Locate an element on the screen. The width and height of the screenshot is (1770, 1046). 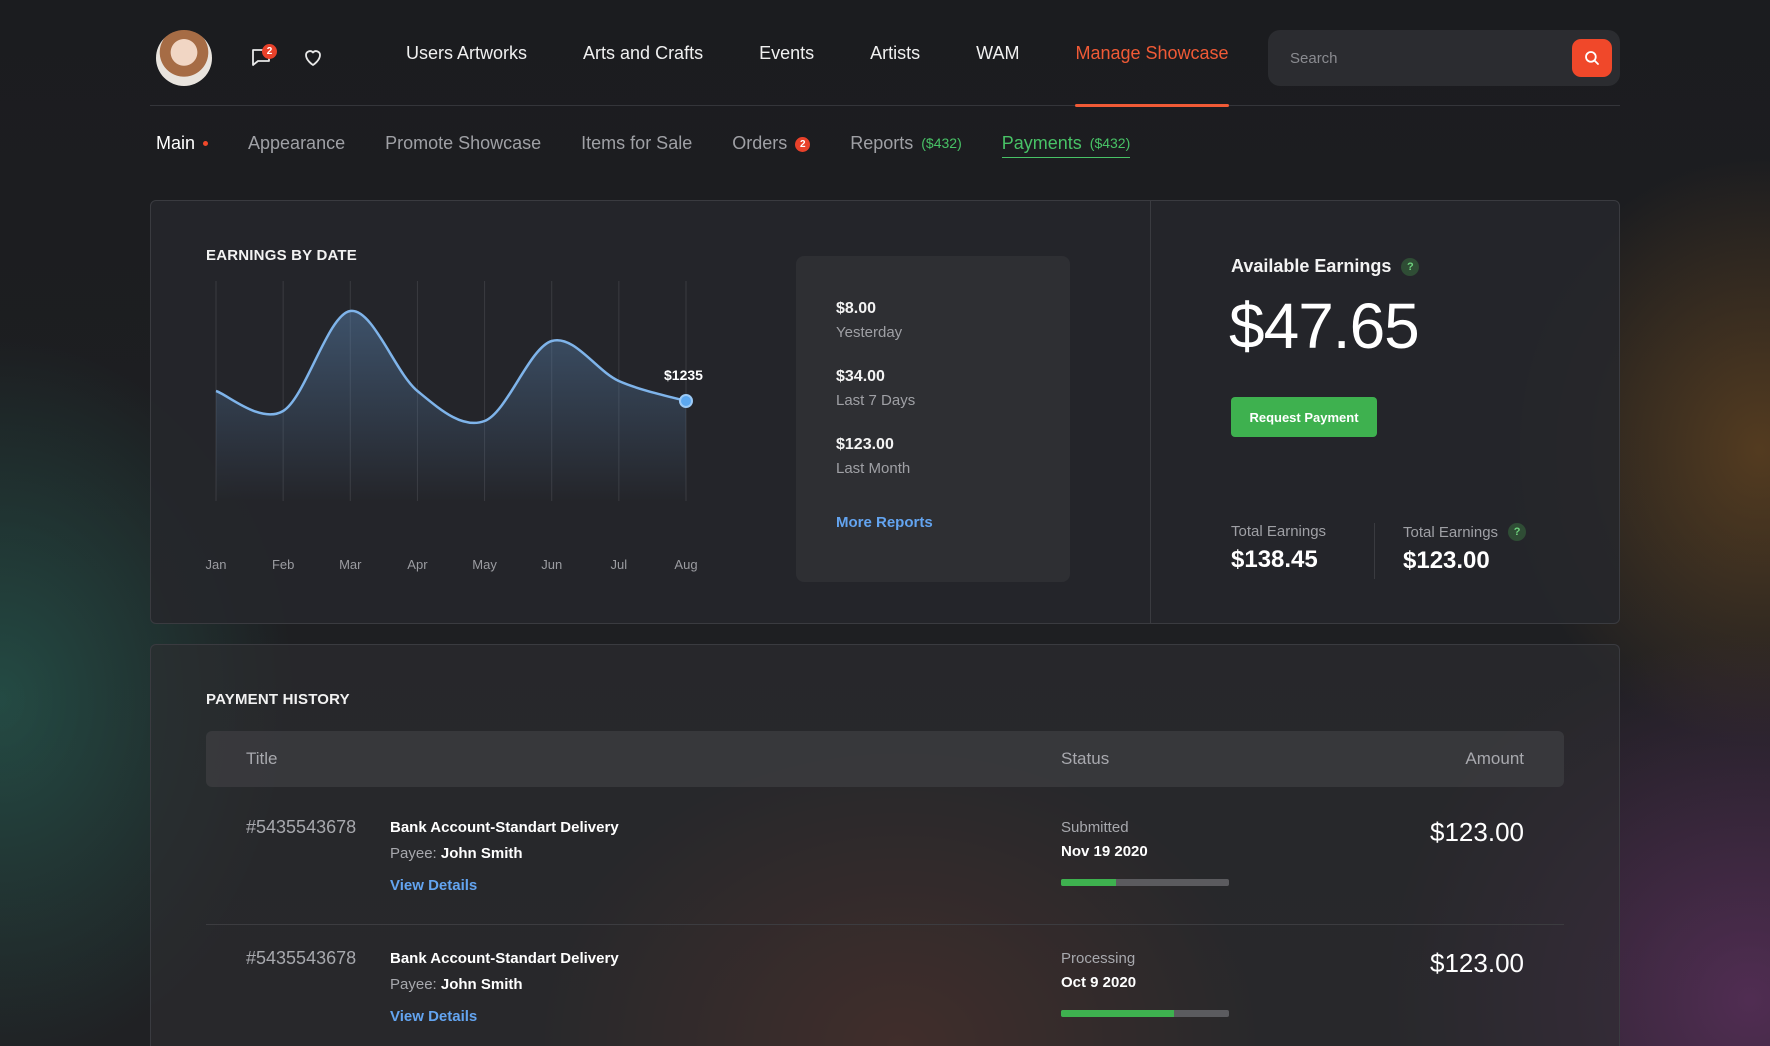
x-tick-label: Jul is located at coordinates (619, 564).